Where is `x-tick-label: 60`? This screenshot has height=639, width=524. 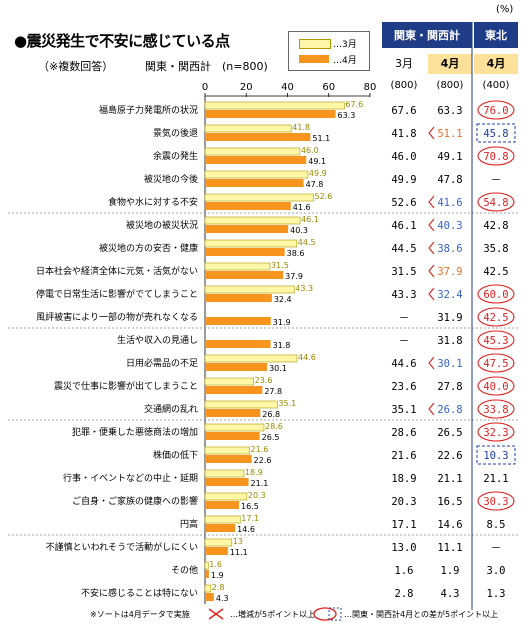
x-tick-label: 60 is located at coordinates (328, 87).